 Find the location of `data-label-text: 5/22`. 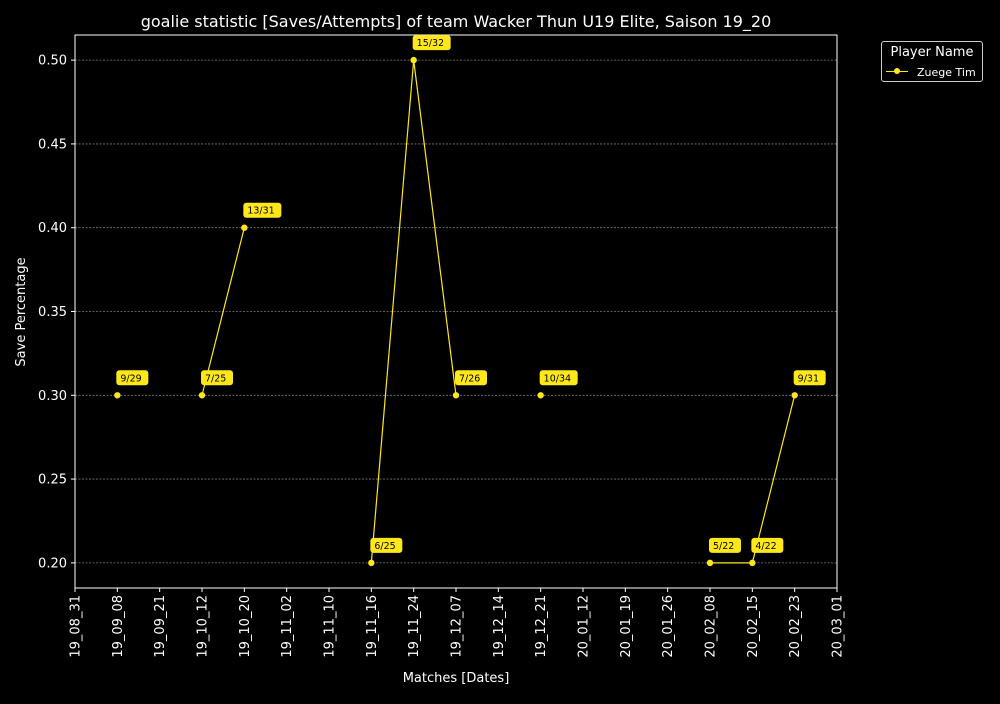

data-label-text: 5/22 is located at coordinates (723, 546).